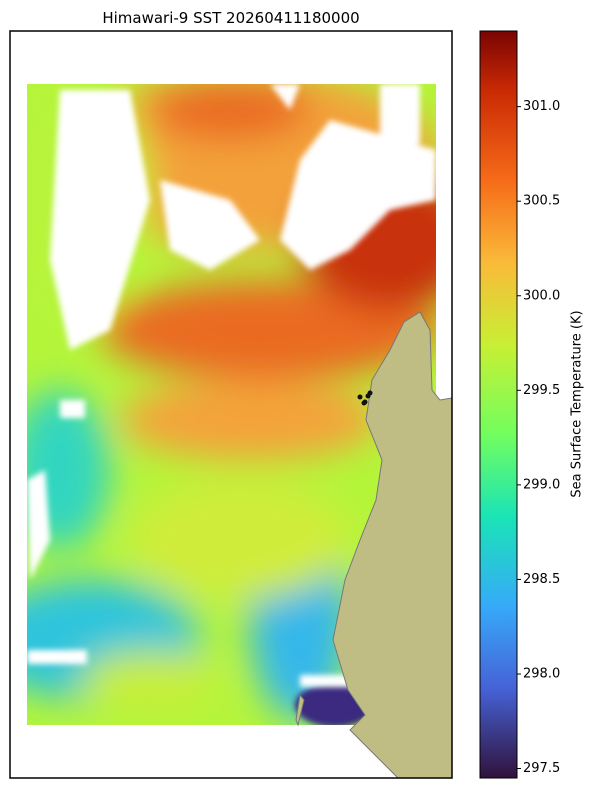  What do you see at coordinates (541, 390) in the screenshot?
I see `colorbar-tick-label: 299.5` at bounding box center [541, 390].